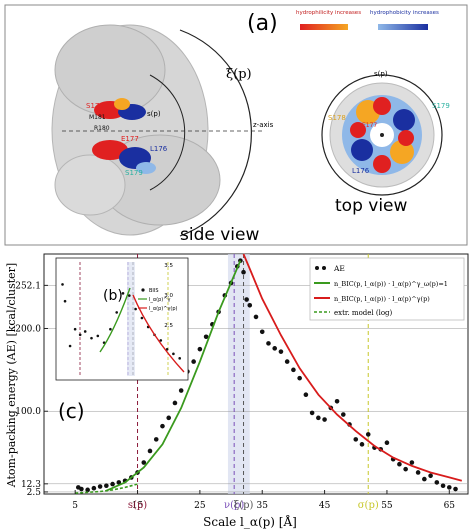 This screenshot has height=531, width=474. What do you see at coordinates (34, 493) in the screenshot?
I see `y-tick-label: 2.5` at bounding box center [34, 493].